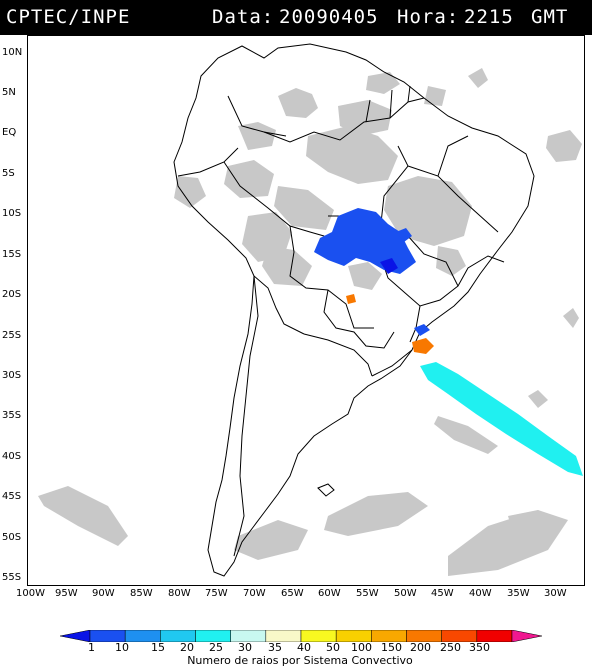 This screenshot has width=600, height=670. Describe the element at coordinates (187, 647) in the screenshot. I see `colorbar-label: 20` at that location.